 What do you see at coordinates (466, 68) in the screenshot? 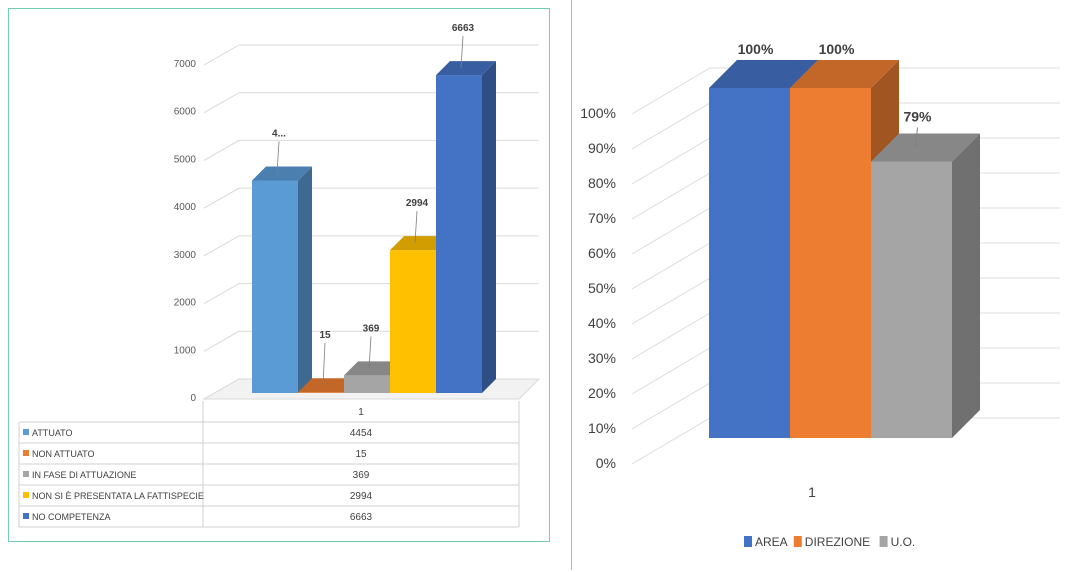
I see `bar-no-competenza-top` at bounding box center [466, 68].